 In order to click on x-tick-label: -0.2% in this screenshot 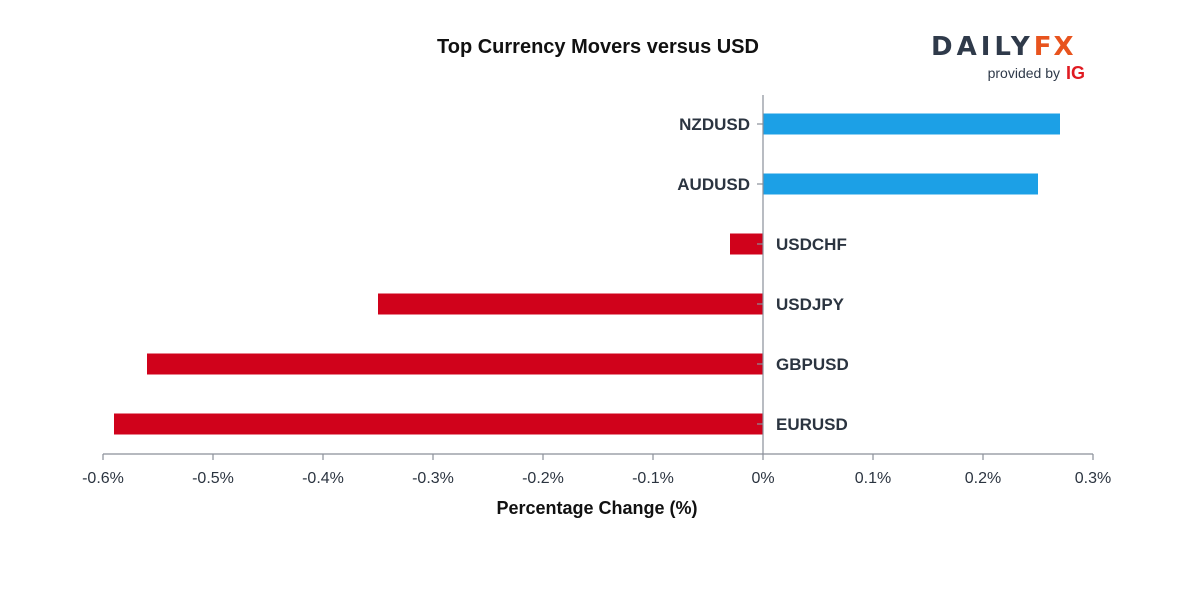, I will do `click(543, 478)`.